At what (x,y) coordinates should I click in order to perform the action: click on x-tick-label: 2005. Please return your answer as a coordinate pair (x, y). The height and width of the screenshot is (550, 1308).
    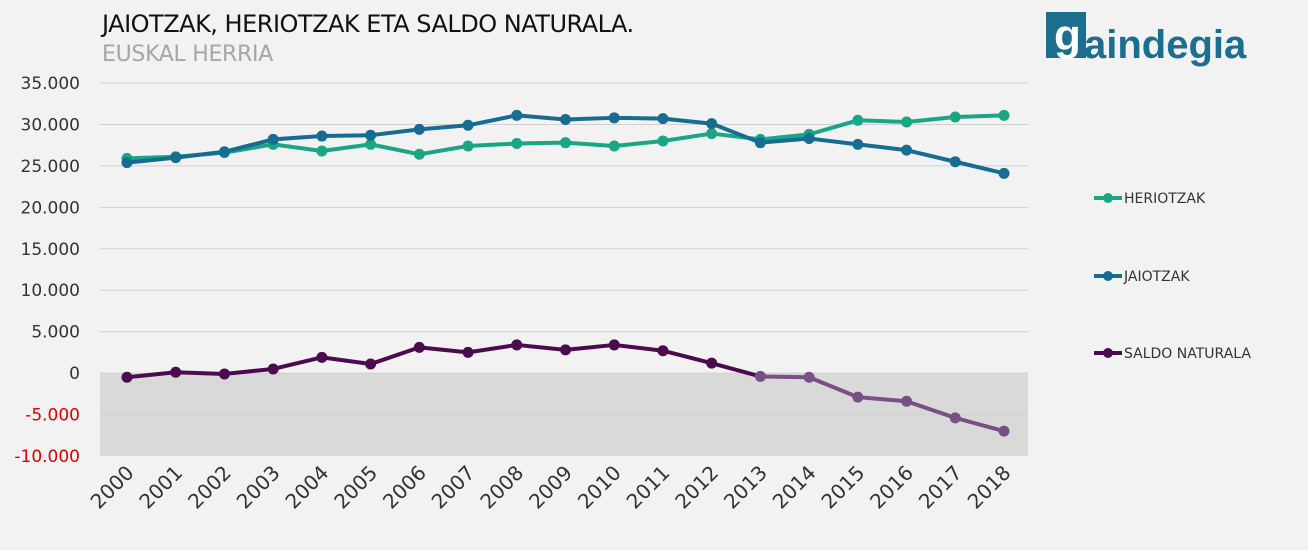
    Looking at the image, I should click on (355, 487).